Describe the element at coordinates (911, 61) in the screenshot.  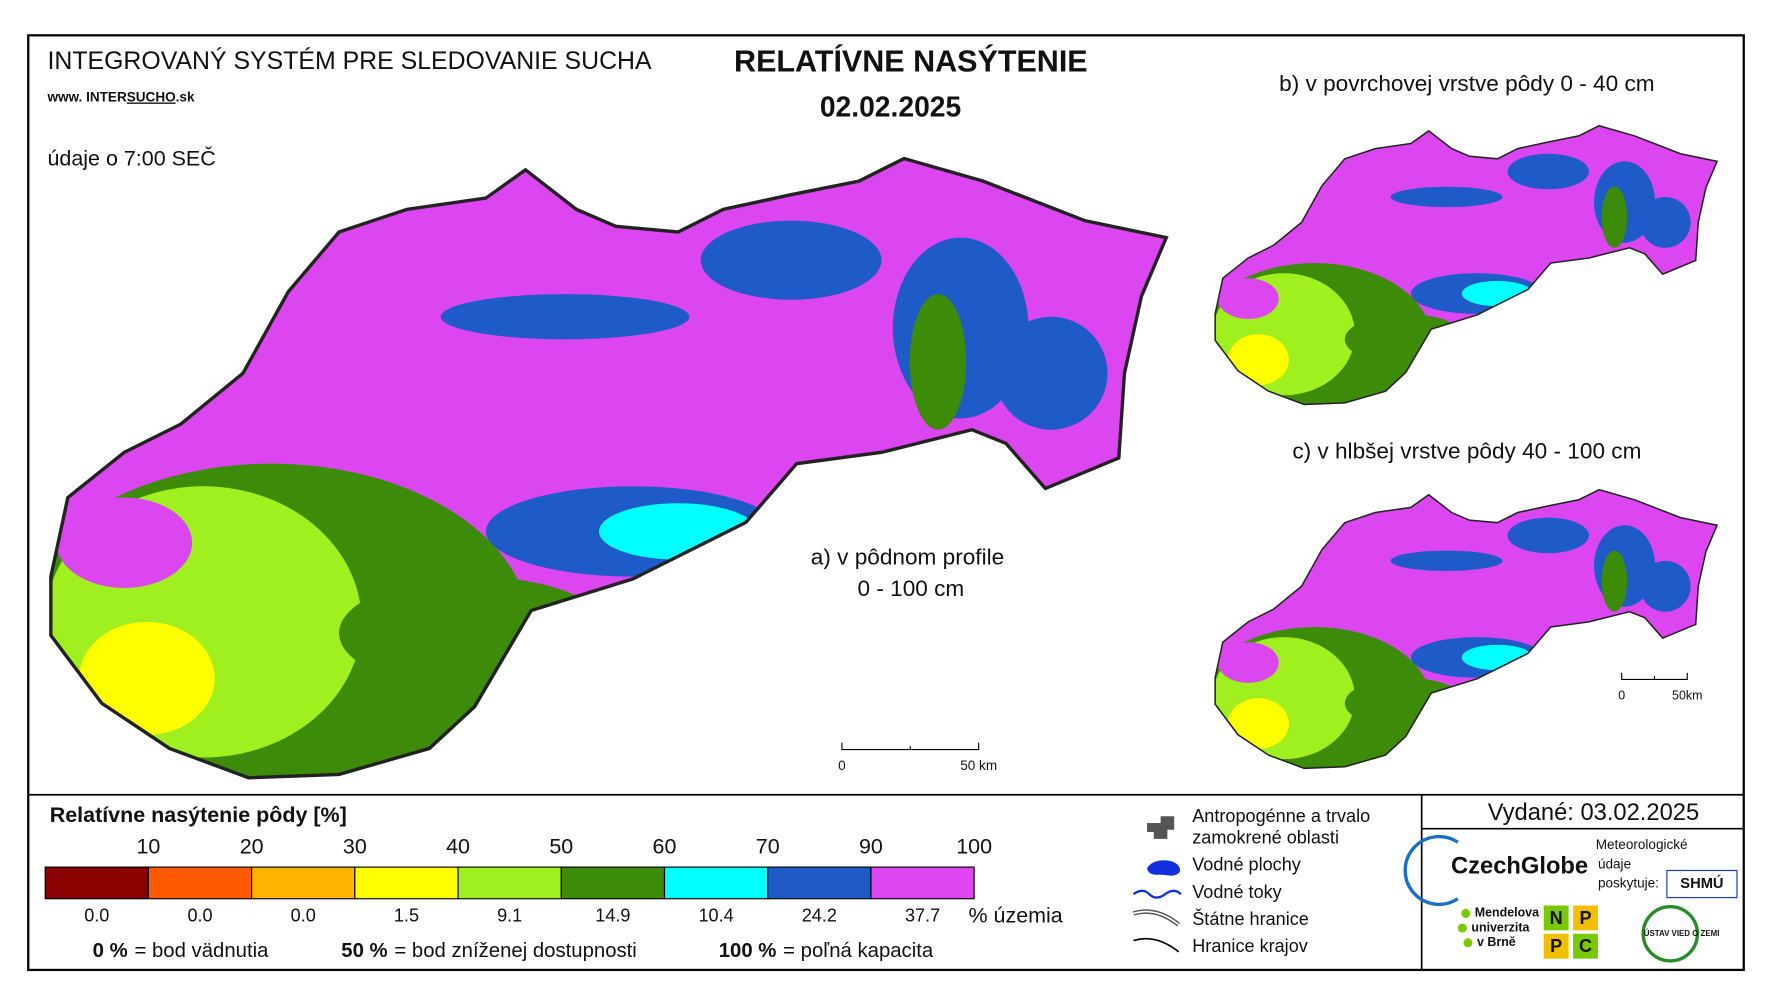
I see `title: RELATÍVNE NASÝTENIE` at that location.